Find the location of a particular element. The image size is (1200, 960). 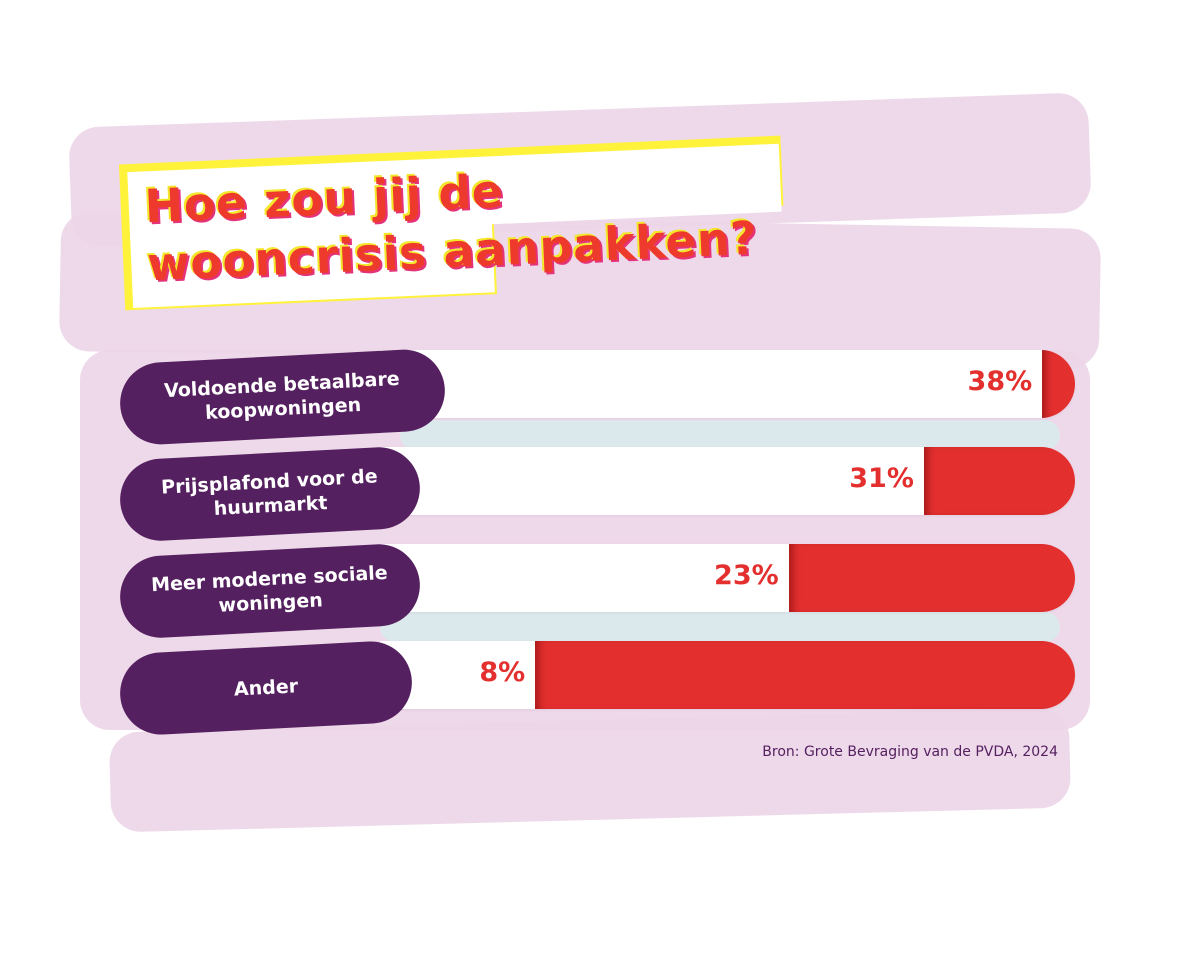

value-label: 23% is located at coordinates (746, 575).